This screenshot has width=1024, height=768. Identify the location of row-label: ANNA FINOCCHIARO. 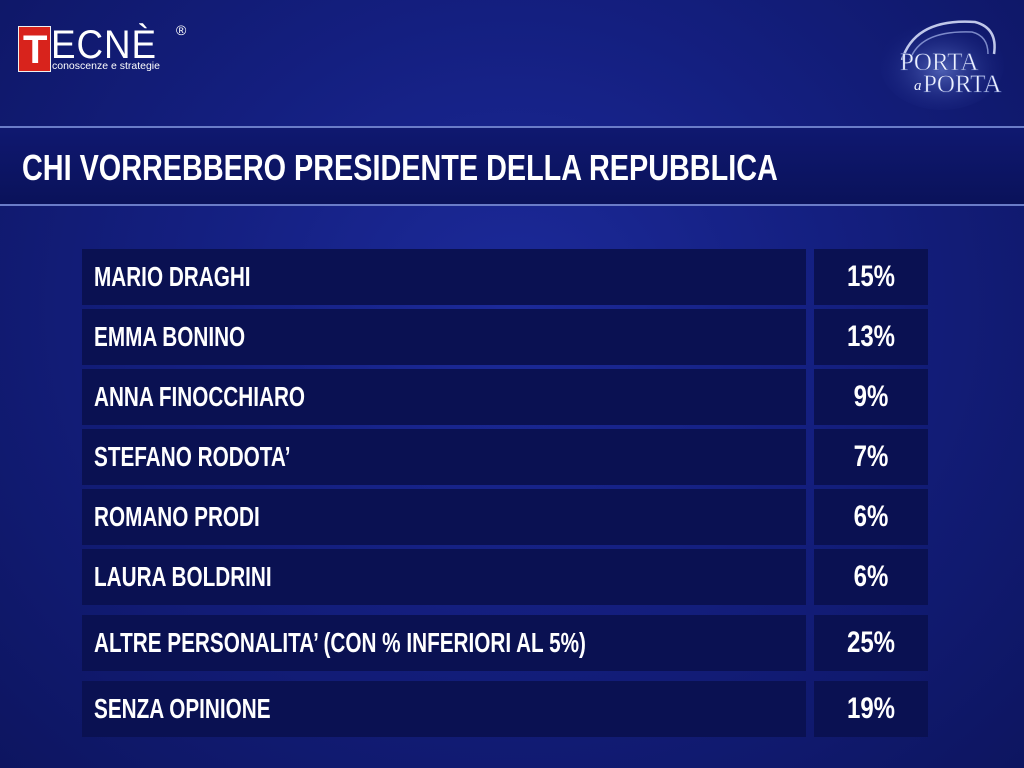
(200, 396).